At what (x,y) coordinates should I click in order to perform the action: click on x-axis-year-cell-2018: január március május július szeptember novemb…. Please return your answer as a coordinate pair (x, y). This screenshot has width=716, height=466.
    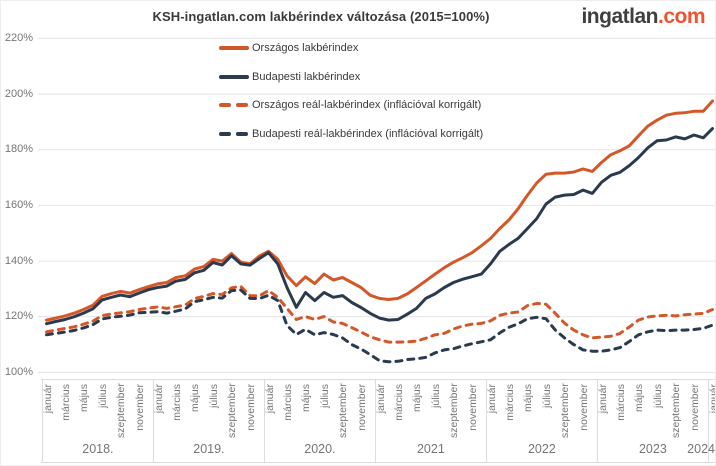
    Looking at the image, I should click on (97, 421).